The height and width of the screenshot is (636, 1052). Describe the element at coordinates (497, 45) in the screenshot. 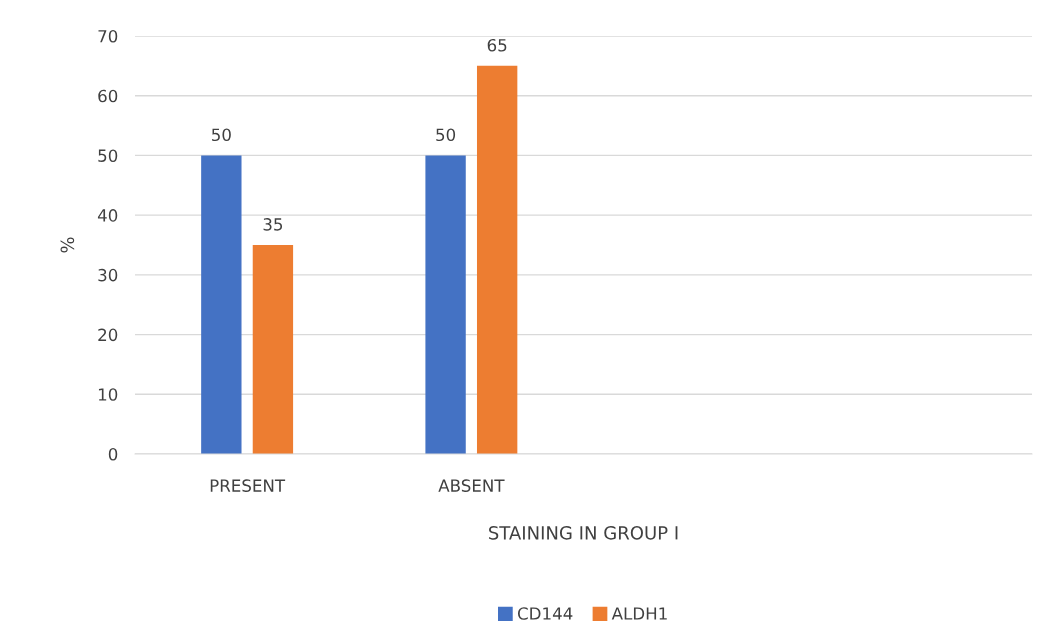

I see `data-label: 65` at that location.